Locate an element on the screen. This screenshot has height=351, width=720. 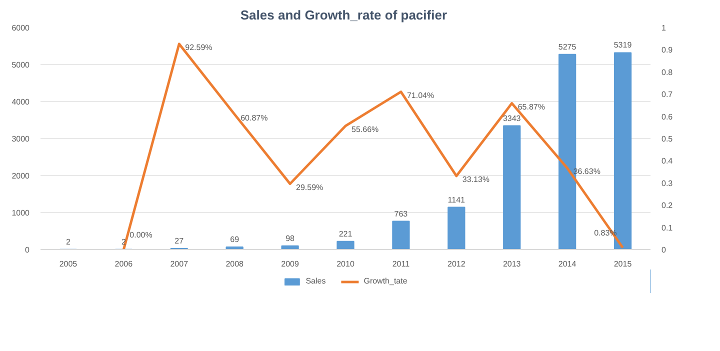
legend-label: Growth_tate is located at coordinates (386, 281).